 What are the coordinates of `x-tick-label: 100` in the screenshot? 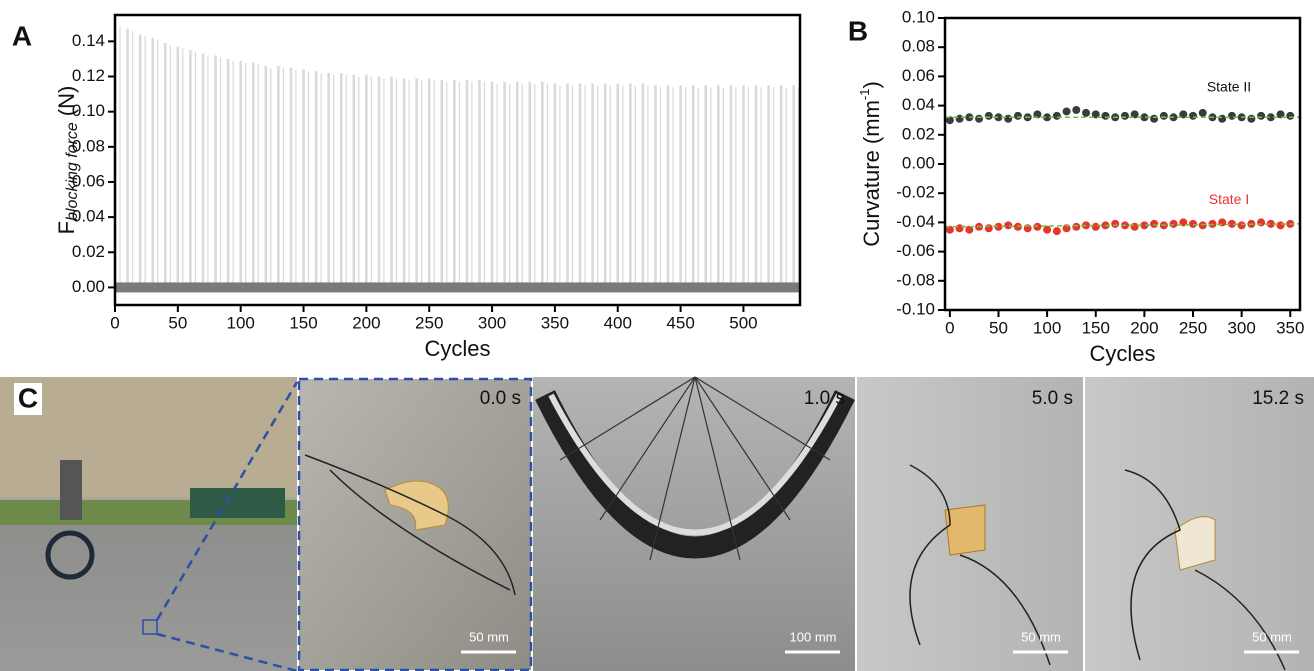 It's located at (1047, 327).